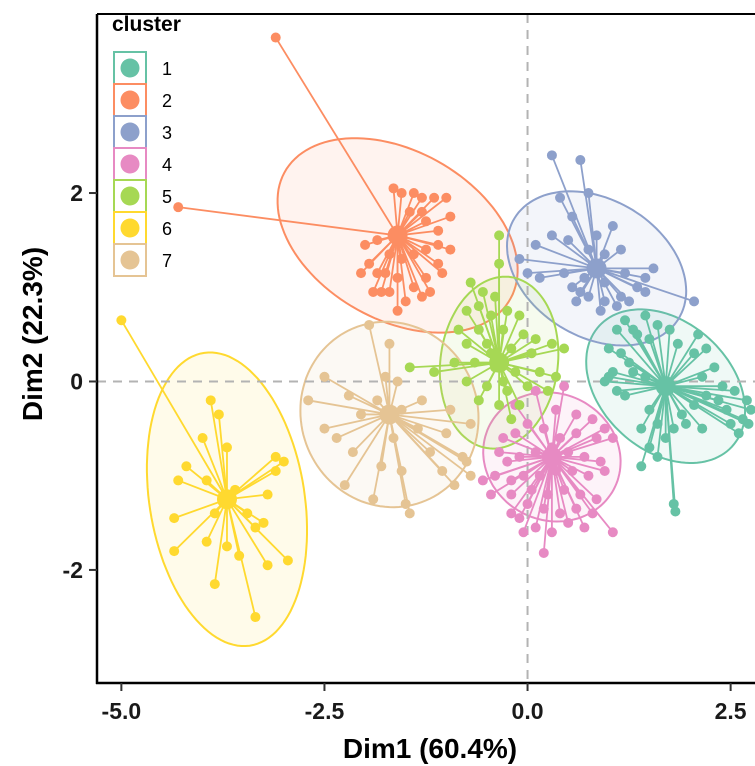 The width and height of the screenshot is (755, 766). Describe the element at coordinates (167, 69) in the screenshot. I see `legend-label-1: 1` at that location.